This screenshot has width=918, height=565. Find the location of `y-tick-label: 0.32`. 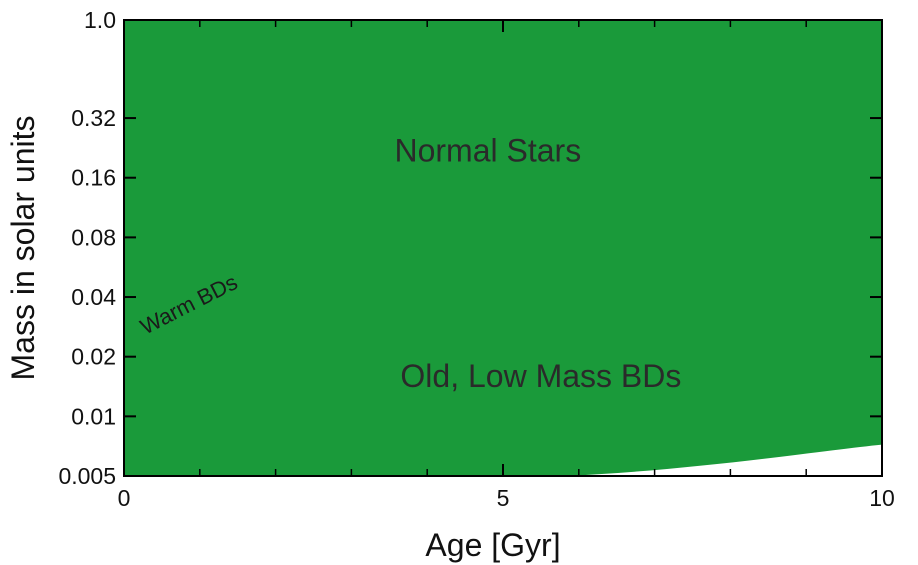

y-tick-label: 0.32 is located at coordinates (93, 118).